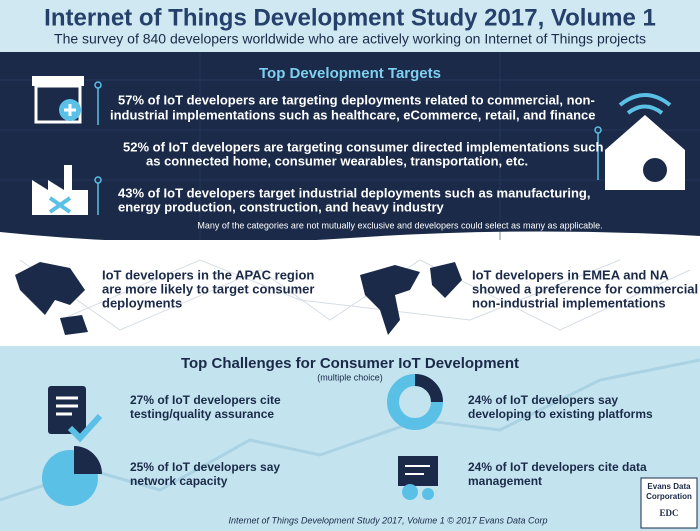 The height and width of the screenshot is (531, 700). I want to click on challenge-text: network capacity, so click(179, 481).